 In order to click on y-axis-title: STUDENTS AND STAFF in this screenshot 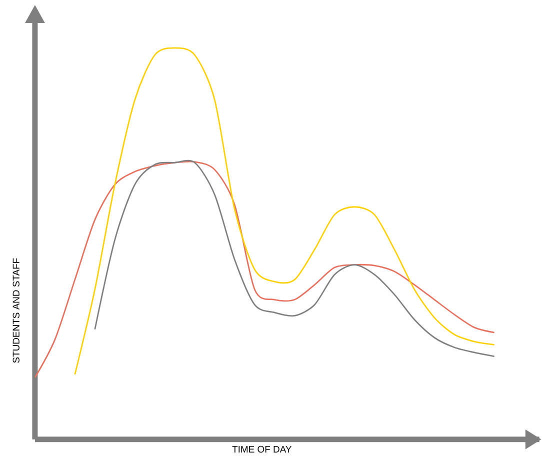, I will do `click(16, 310)`.